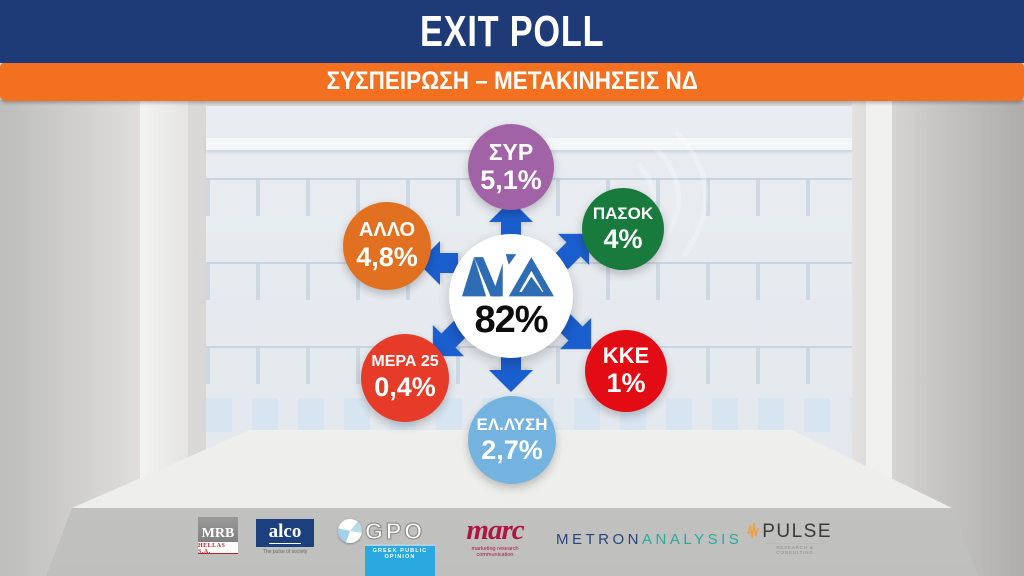  What do you see at coordinates (387, 257) in the screenshot?
I see `party-value: 4,8%` at bounding box center [387, 257].